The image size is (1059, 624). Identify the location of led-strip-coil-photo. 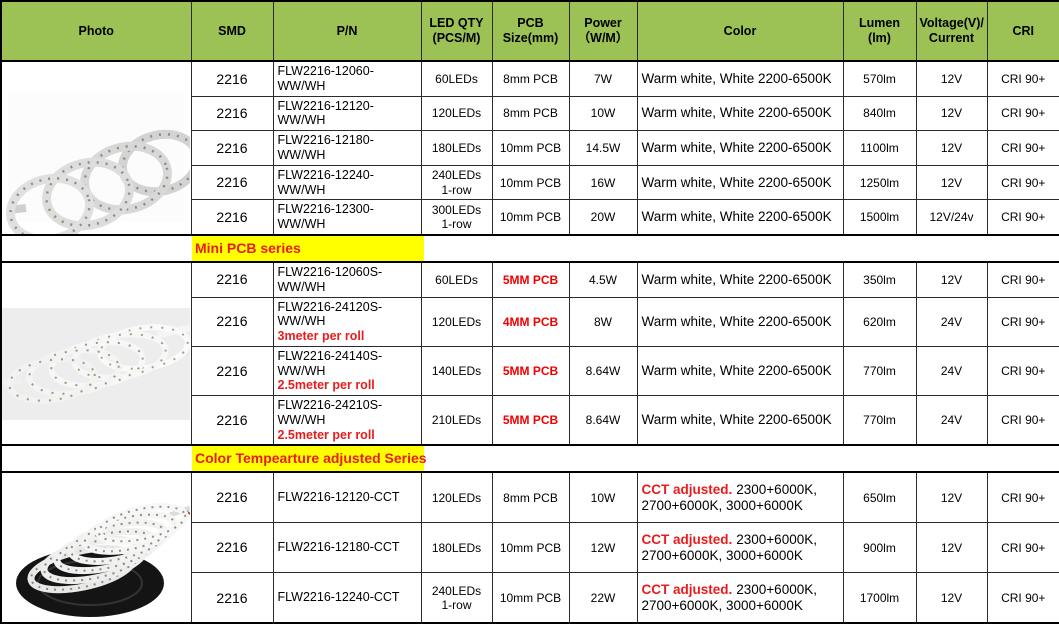
(98, 163).